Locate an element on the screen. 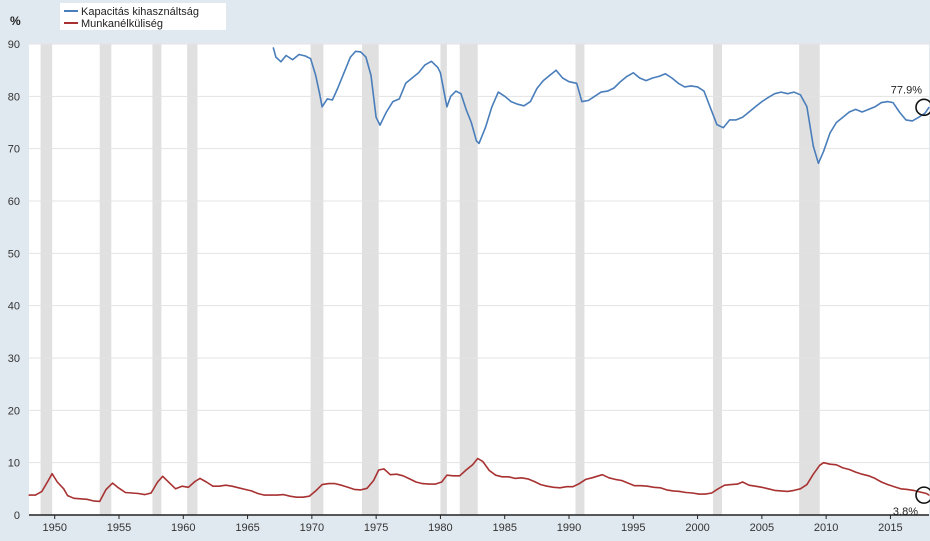 The width and height of the screenshot is (930, 541). x-tick-label-2010: 2010 is located at coordinates (826, 528).